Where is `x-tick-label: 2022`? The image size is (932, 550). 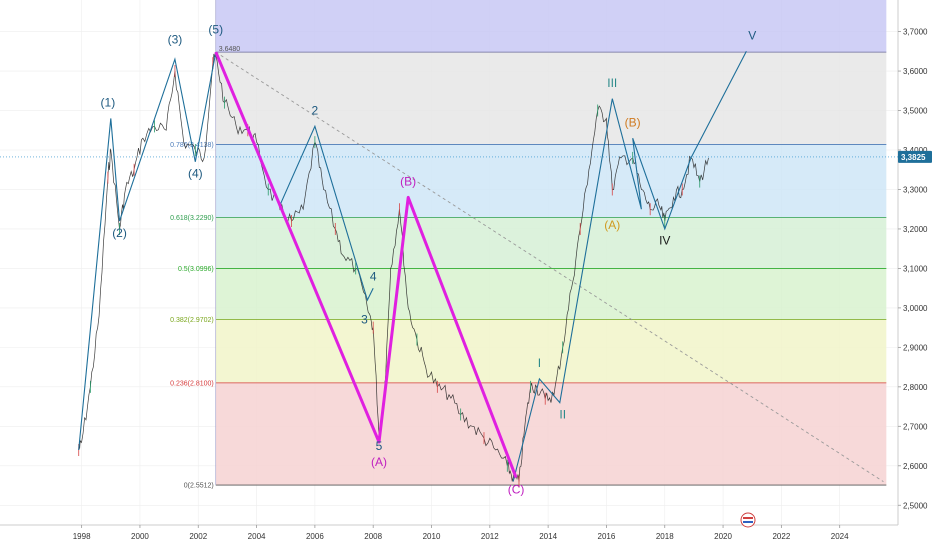 x-tick-label: 2022 is located at coordinates (781, 536).